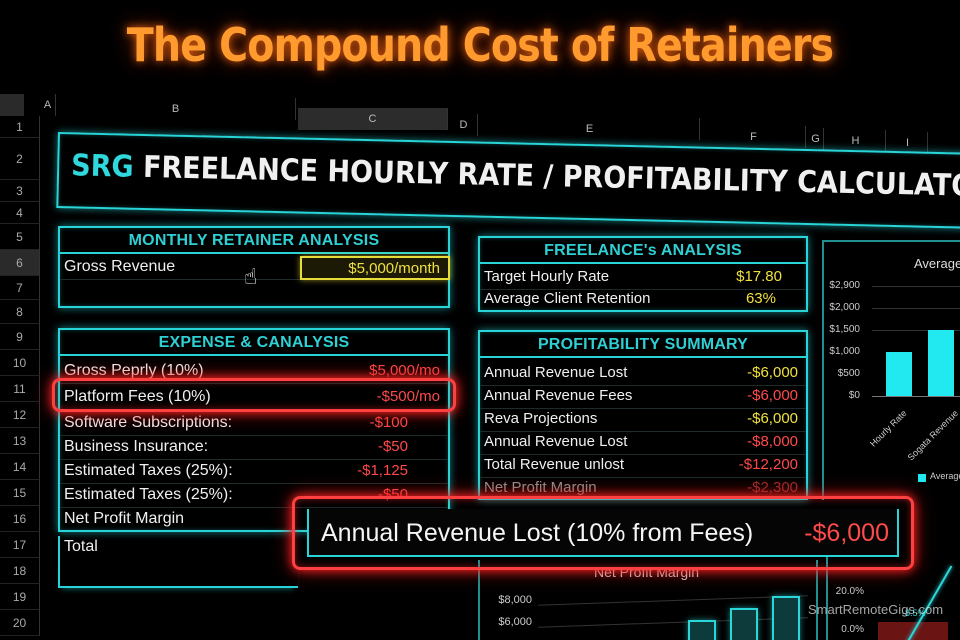 Image resolution: width=960 pixels, height=640 pixels. What do you see at coordinates (20, 191) in the screenshot?
I see `row-header-3: 3` at bounding box center [20, 191].